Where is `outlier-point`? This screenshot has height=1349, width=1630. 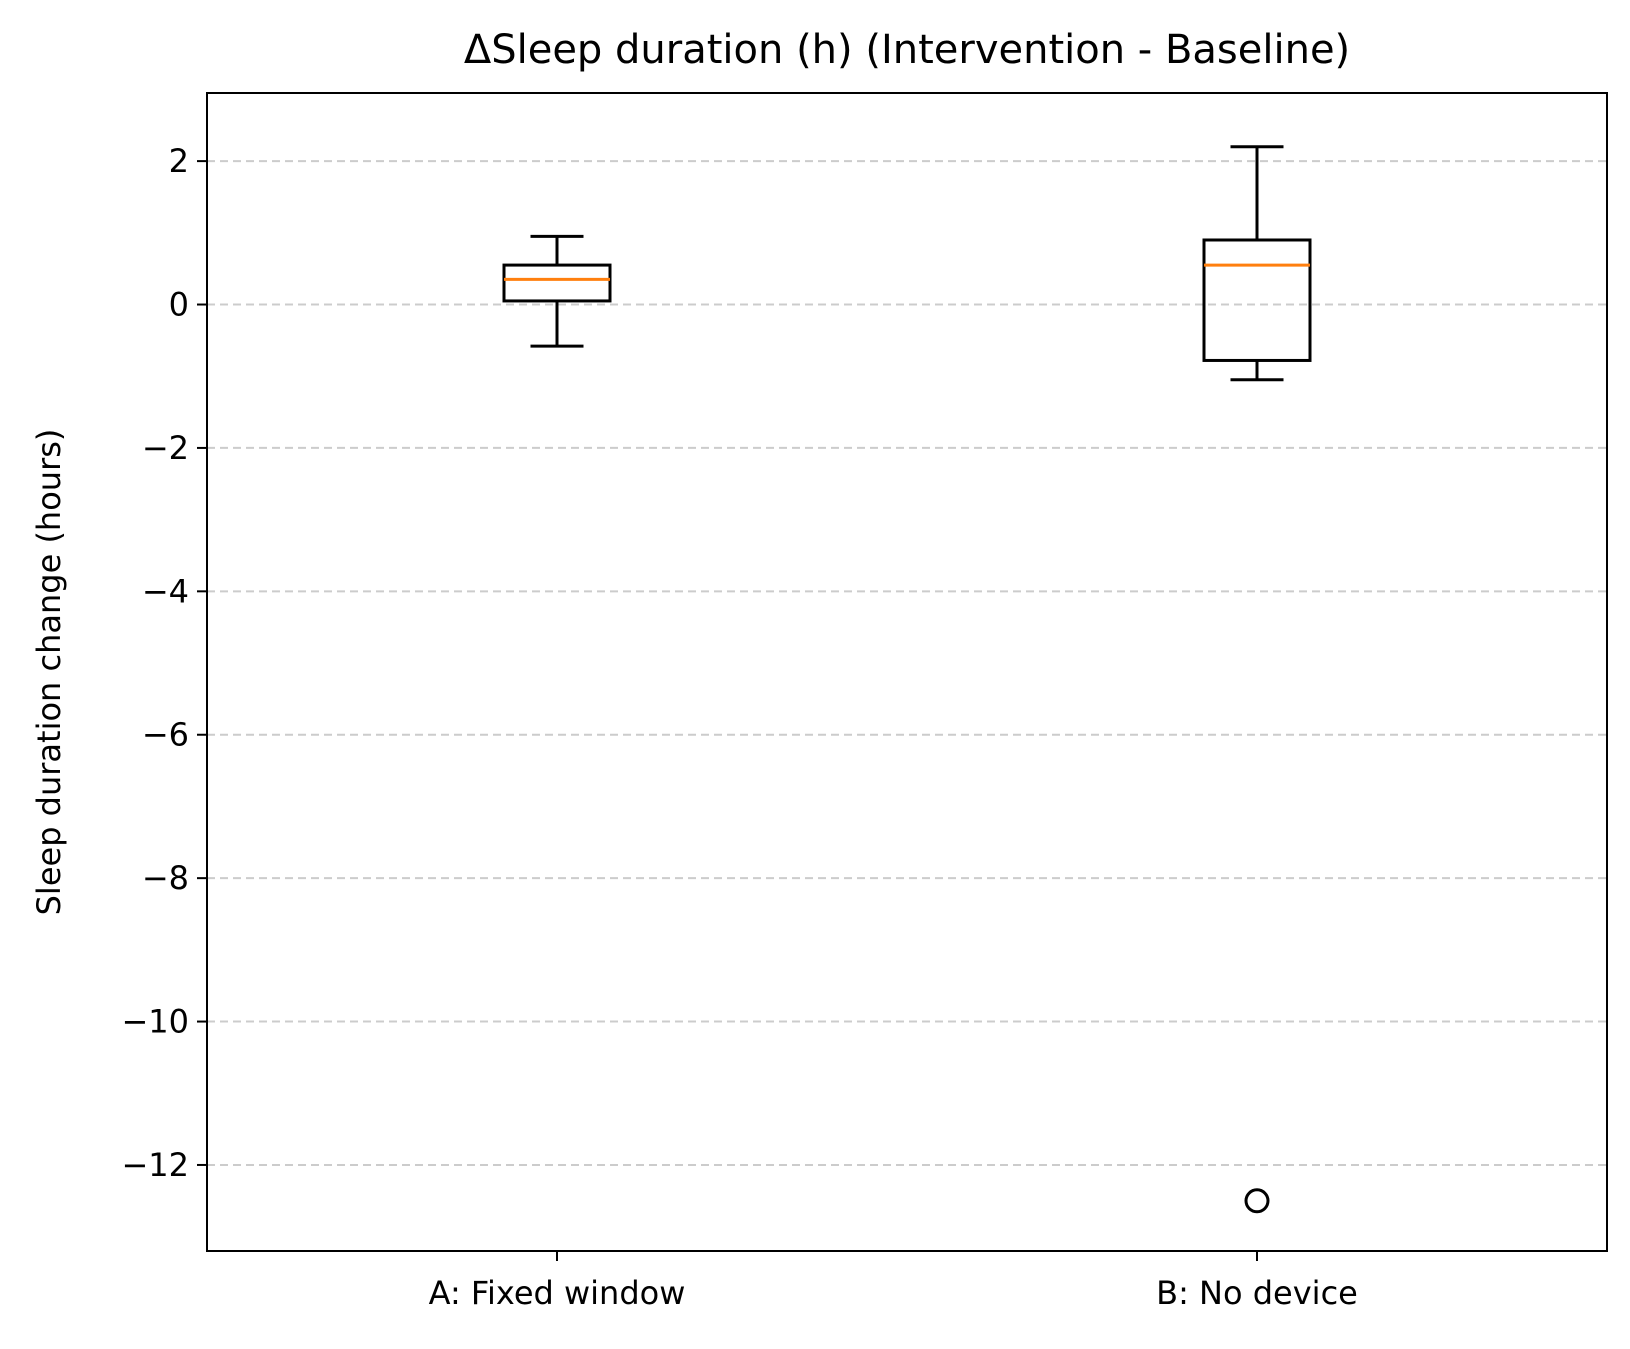 outlier-point is located at coordinates (1257, 1201).